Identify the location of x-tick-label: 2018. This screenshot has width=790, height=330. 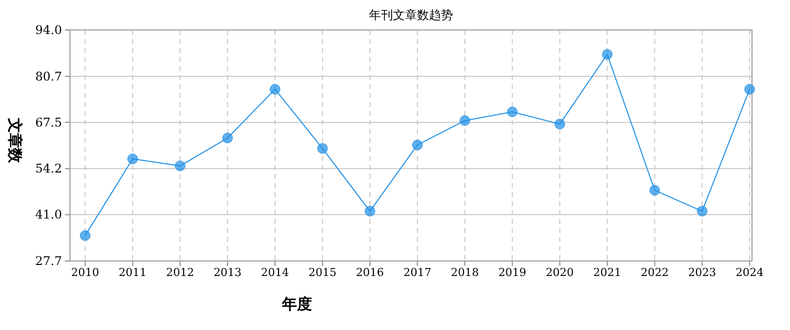
(464, 272).